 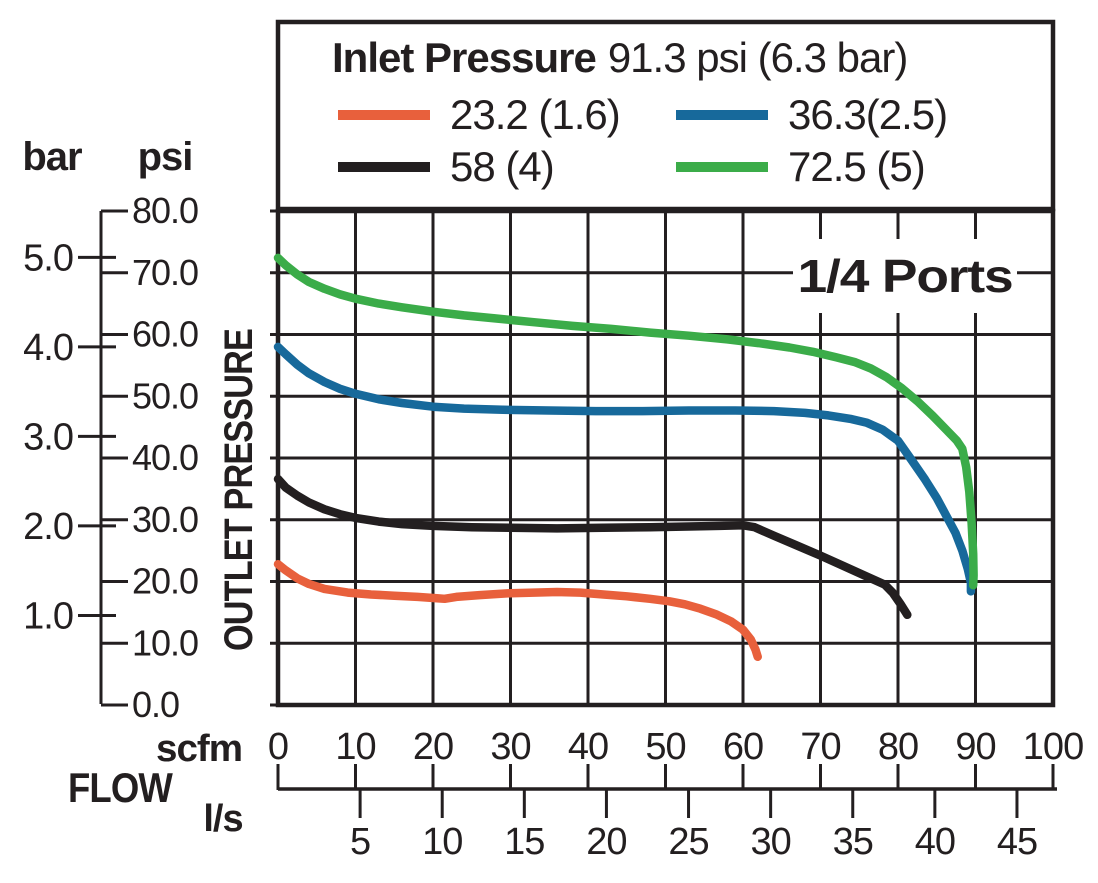 I want to click on ports-annotation-label: 1/4 Ports, so click(x=905, y=276).